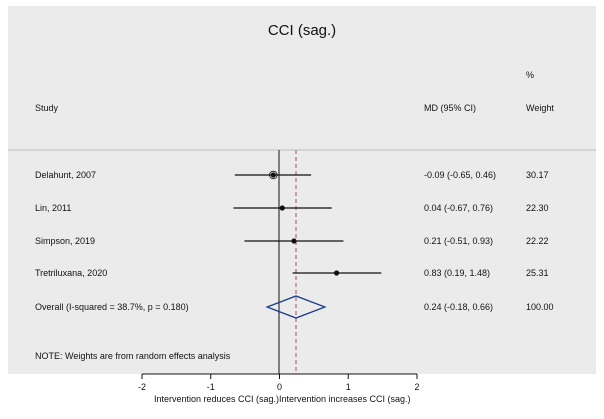  What do you see at coordinates (540, 108) in the screenshot?
I see `weight-header: Weight` at bounding box center [540, 108].